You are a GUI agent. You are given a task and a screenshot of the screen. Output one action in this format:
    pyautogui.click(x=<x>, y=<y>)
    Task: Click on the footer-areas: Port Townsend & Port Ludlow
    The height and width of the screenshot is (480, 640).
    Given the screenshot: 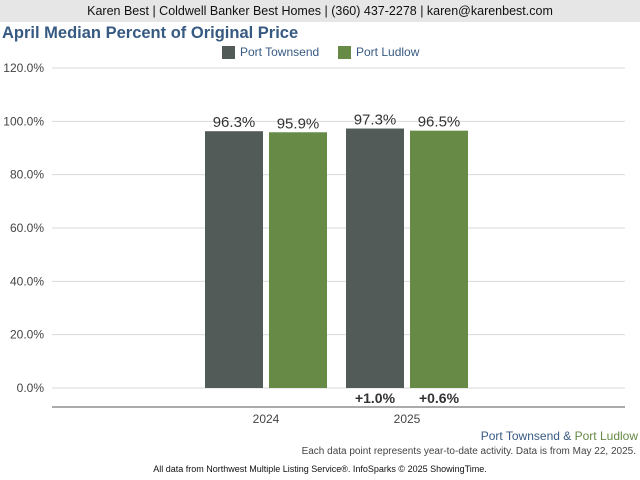 What is the action you would take?
    pyautogui.click(x=559, y=436)
    